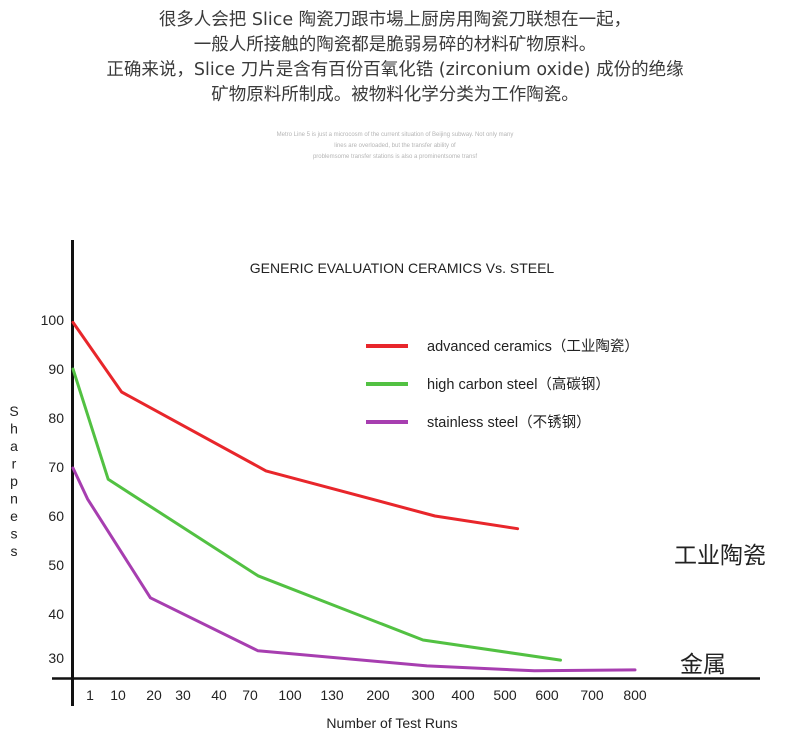 The height and width of the screenshot is (748, 790). Describe the element at coordinates (90, 695) in the screenshot. I see `x-tick-label: 1` at that location.